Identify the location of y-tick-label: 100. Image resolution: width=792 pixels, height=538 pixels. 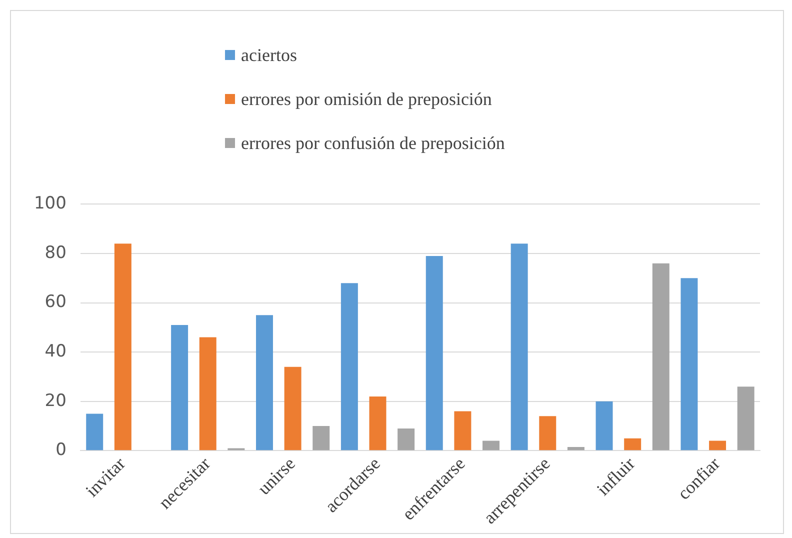
(50, 204).